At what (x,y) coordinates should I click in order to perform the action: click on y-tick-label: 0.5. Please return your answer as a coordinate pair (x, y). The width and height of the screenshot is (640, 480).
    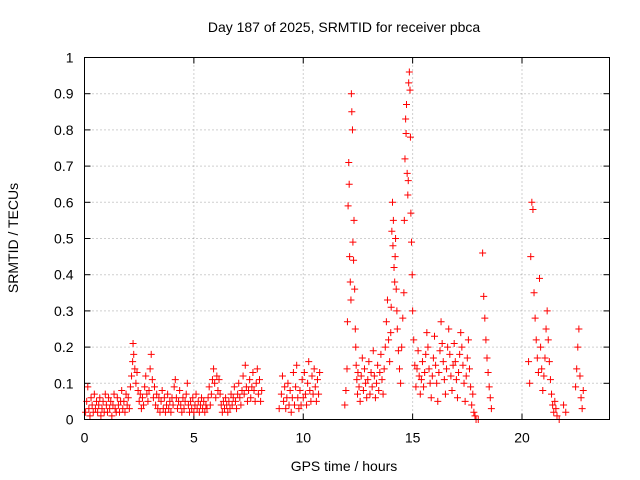
    Looking at the image, I should click on (64, 239).